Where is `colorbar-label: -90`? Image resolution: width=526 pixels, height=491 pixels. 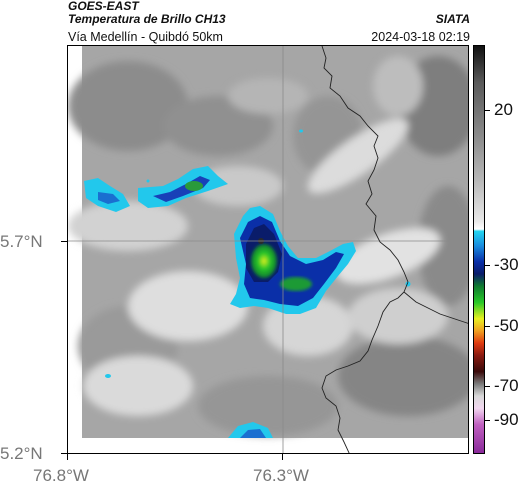 colorbar-label: -90 is located at coordinates (506, 419).